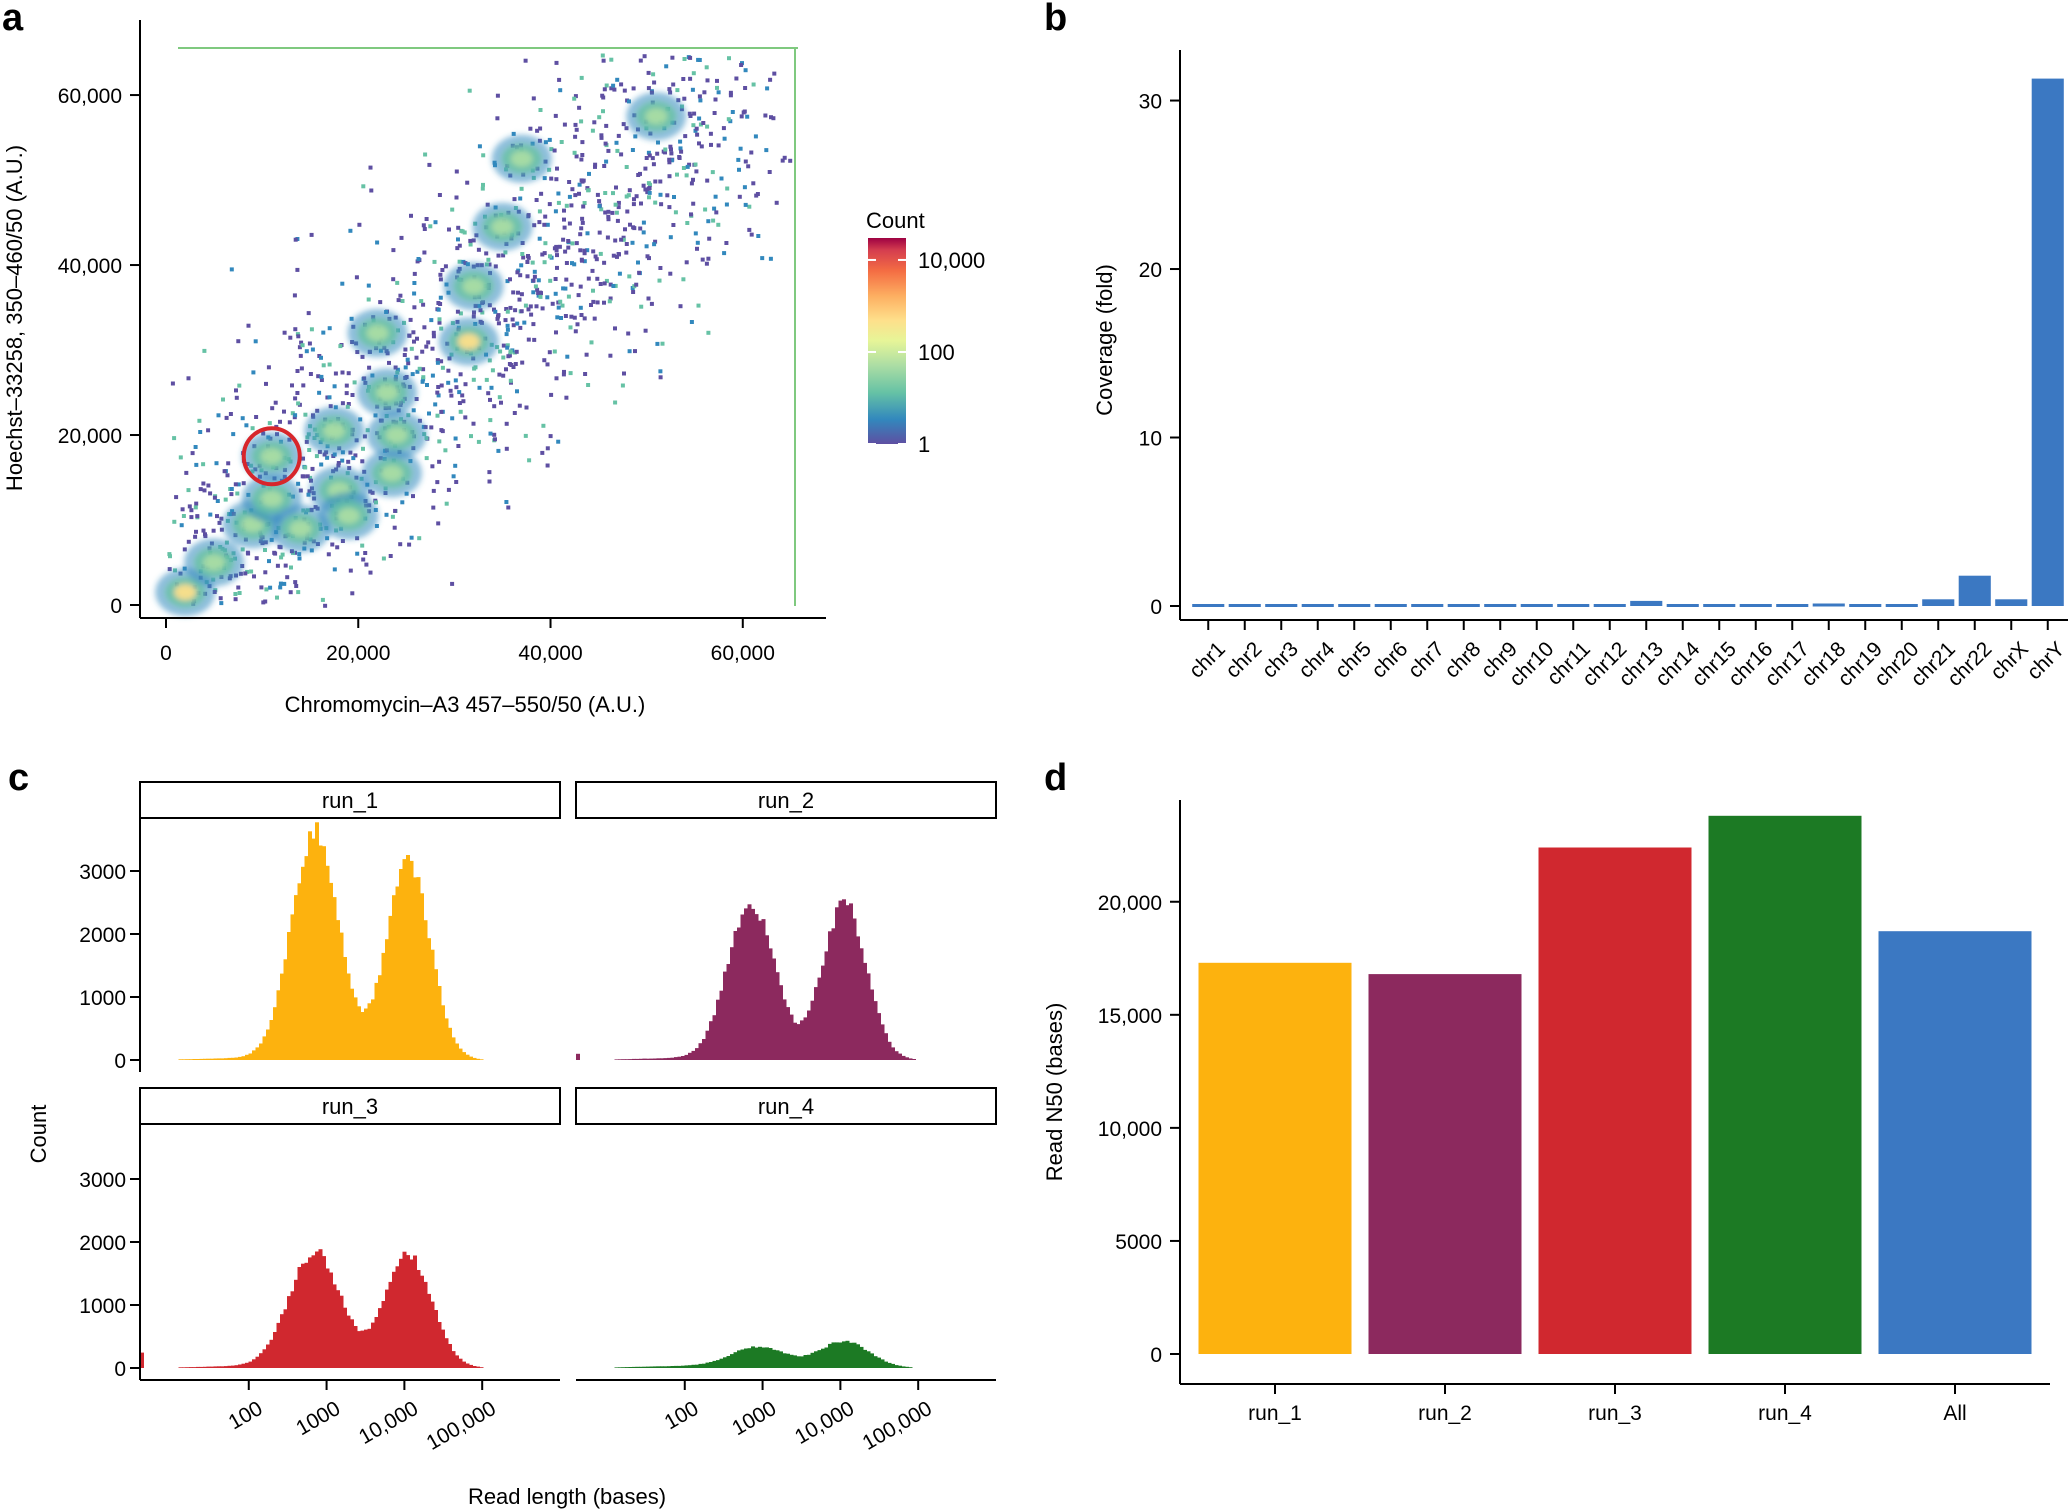 The image size is (2068, 1510). I want to click on bar-chr9, so click(1500, 605).